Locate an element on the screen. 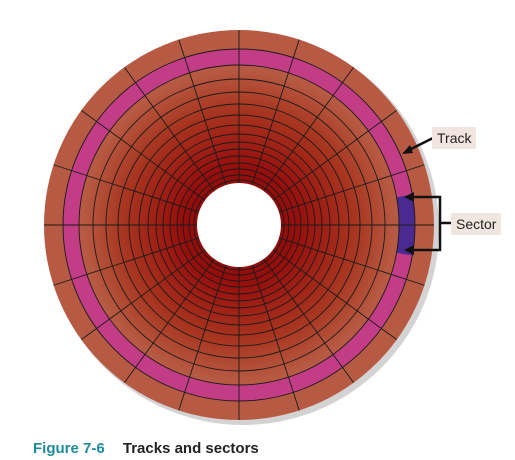 This screenshot has height=460, width=515. callout-lines is located at coordinates (426, 195).